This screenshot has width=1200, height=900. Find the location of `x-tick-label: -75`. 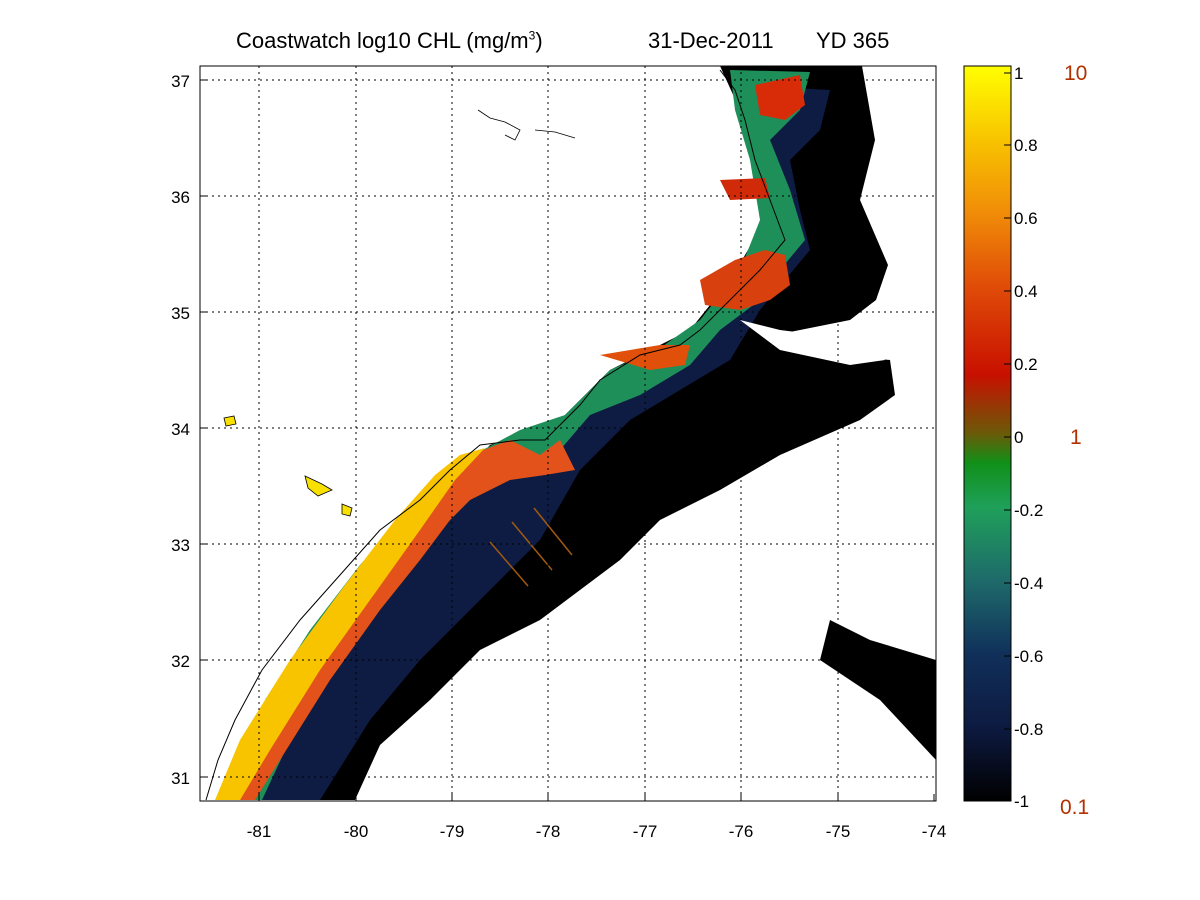

x-tick-label: -75 is located at coordinates (838, 831).